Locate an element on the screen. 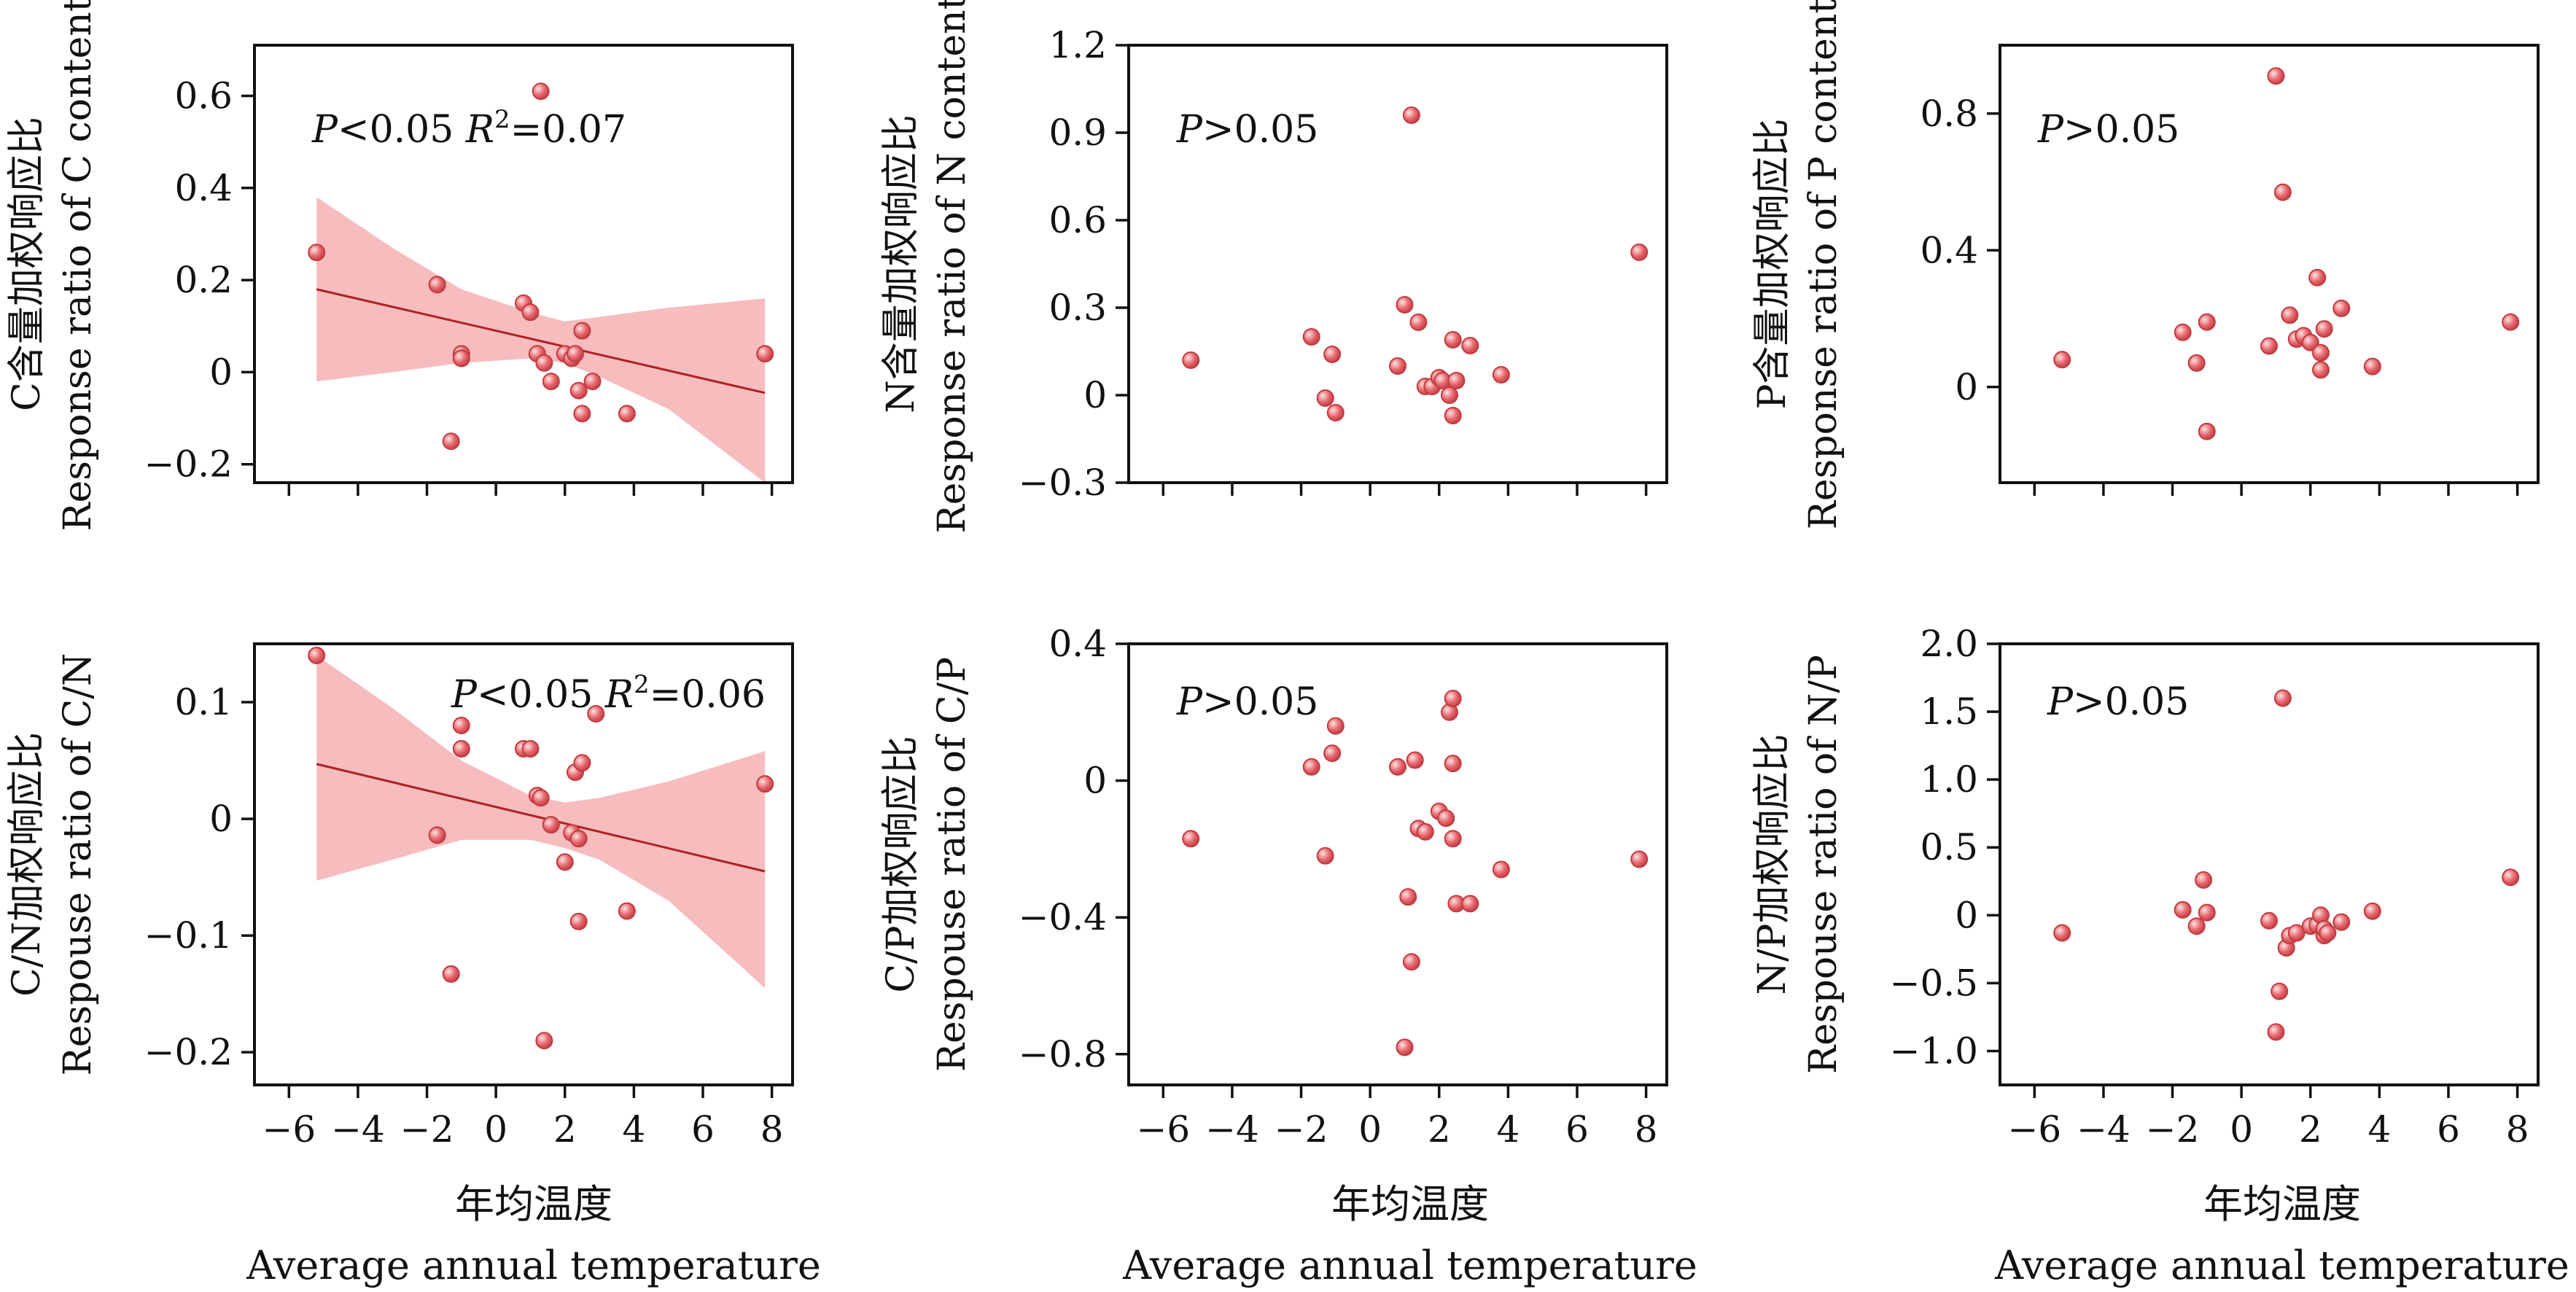 This screenshot has width=2576, height=1292. y-axis-title-cn: N/P加权响应比 is located at coordinates (1772, 864).